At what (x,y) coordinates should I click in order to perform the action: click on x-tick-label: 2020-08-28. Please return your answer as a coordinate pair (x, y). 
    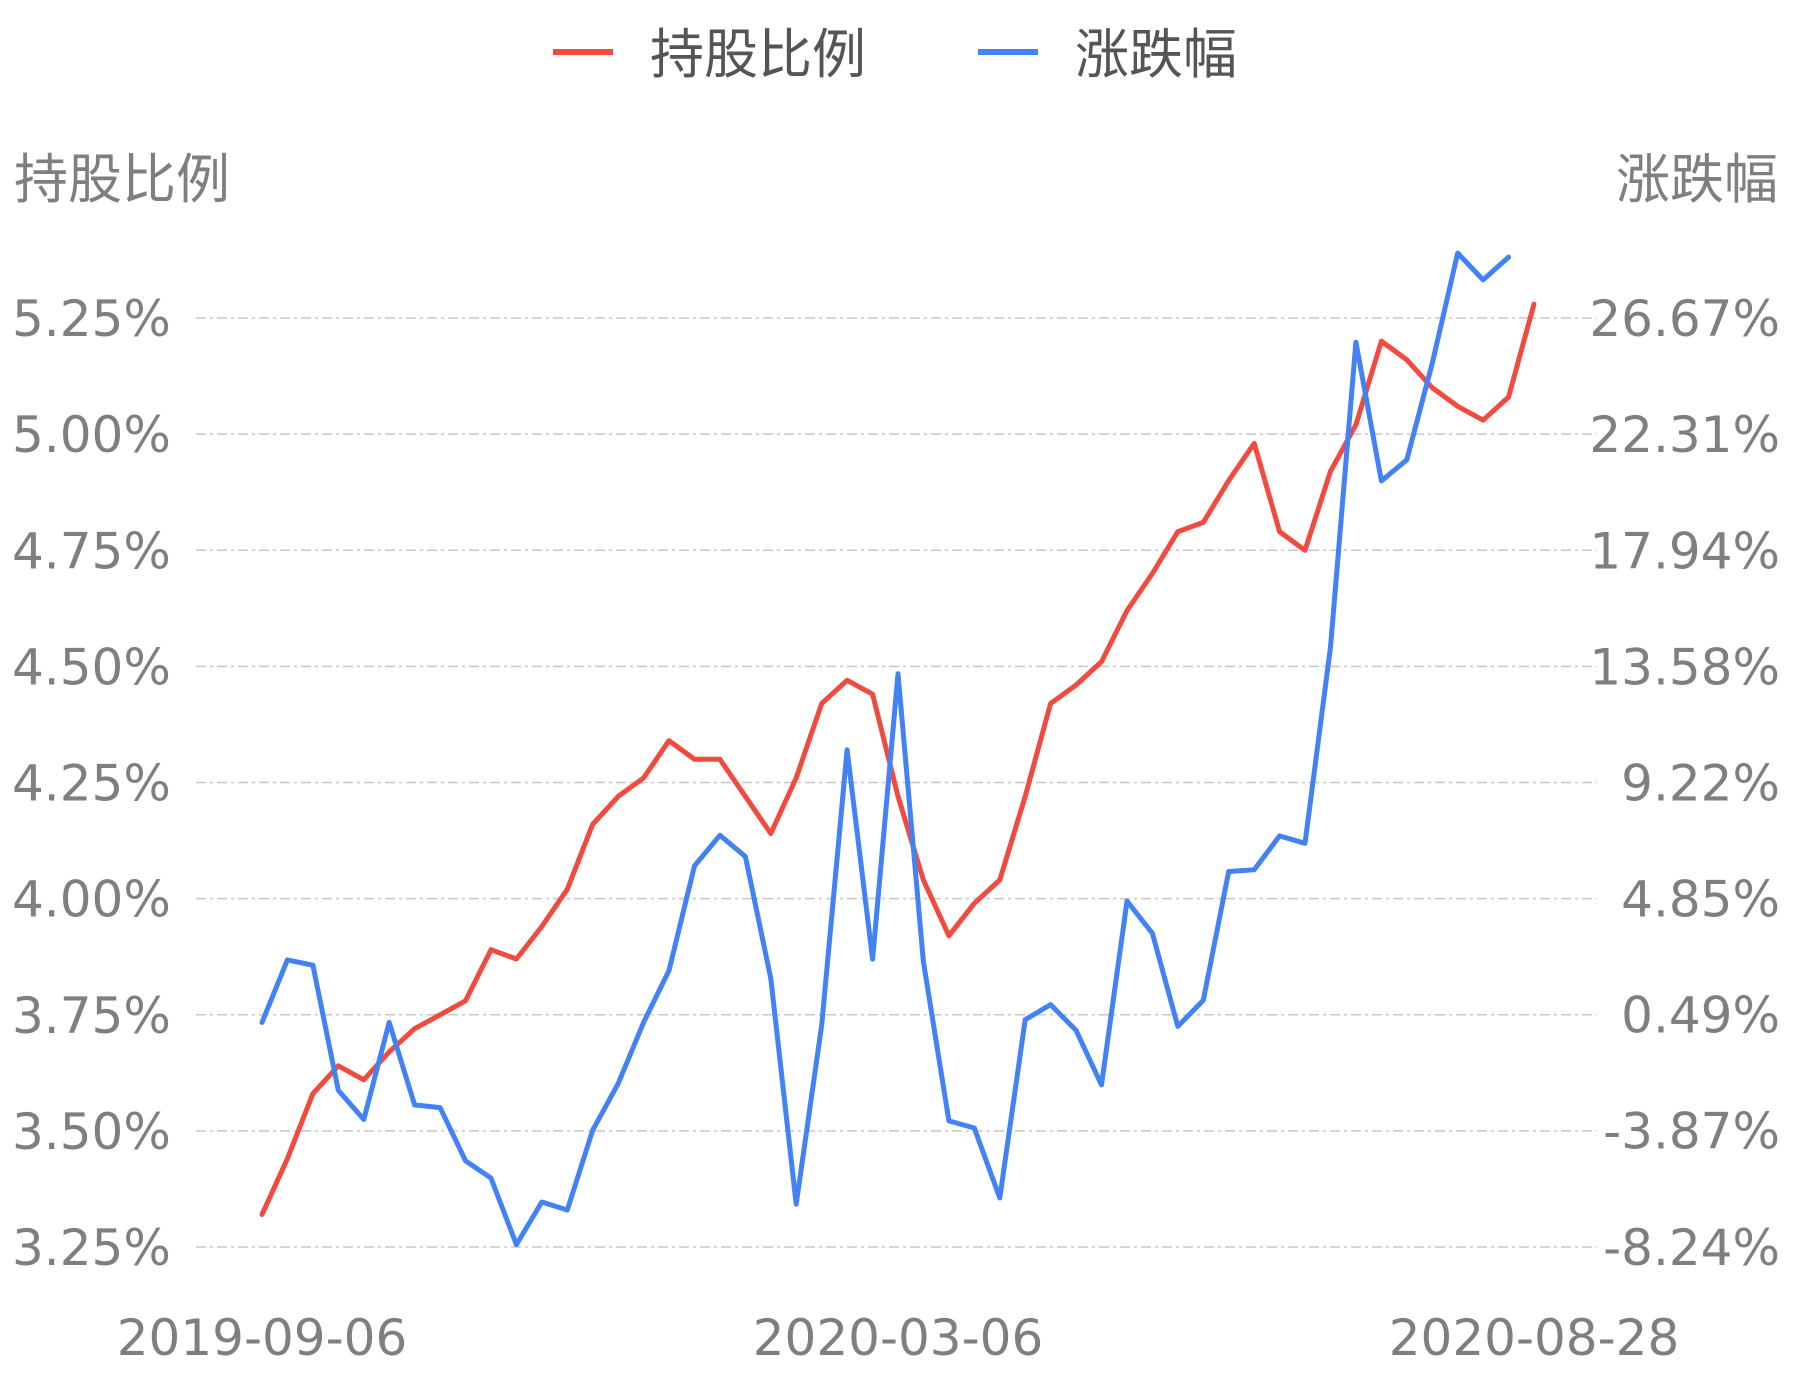
    Looking at the image, I should click on (1534, 1338).